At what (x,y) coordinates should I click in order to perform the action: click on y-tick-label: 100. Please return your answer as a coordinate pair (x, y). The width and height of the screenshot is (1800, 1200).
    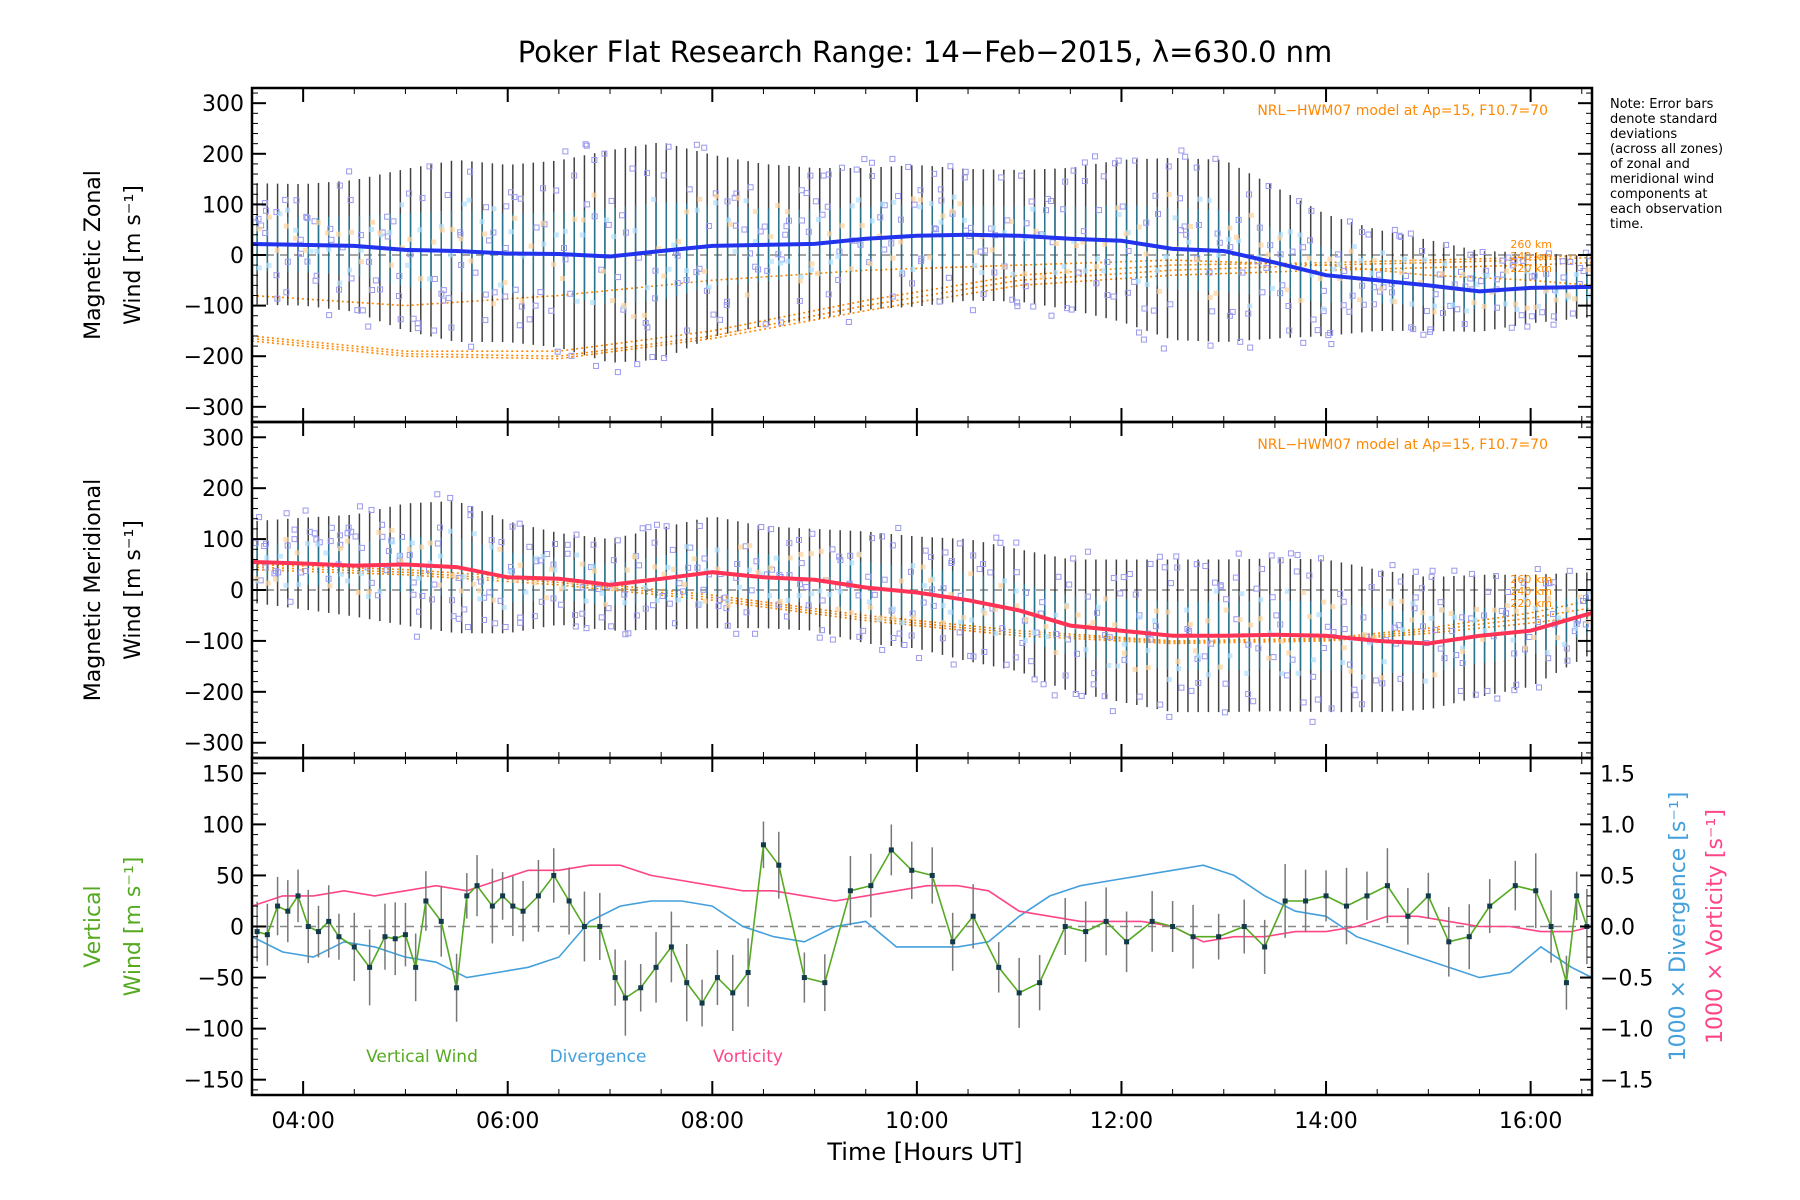
    Looking at the image, I should click on (223, 825).